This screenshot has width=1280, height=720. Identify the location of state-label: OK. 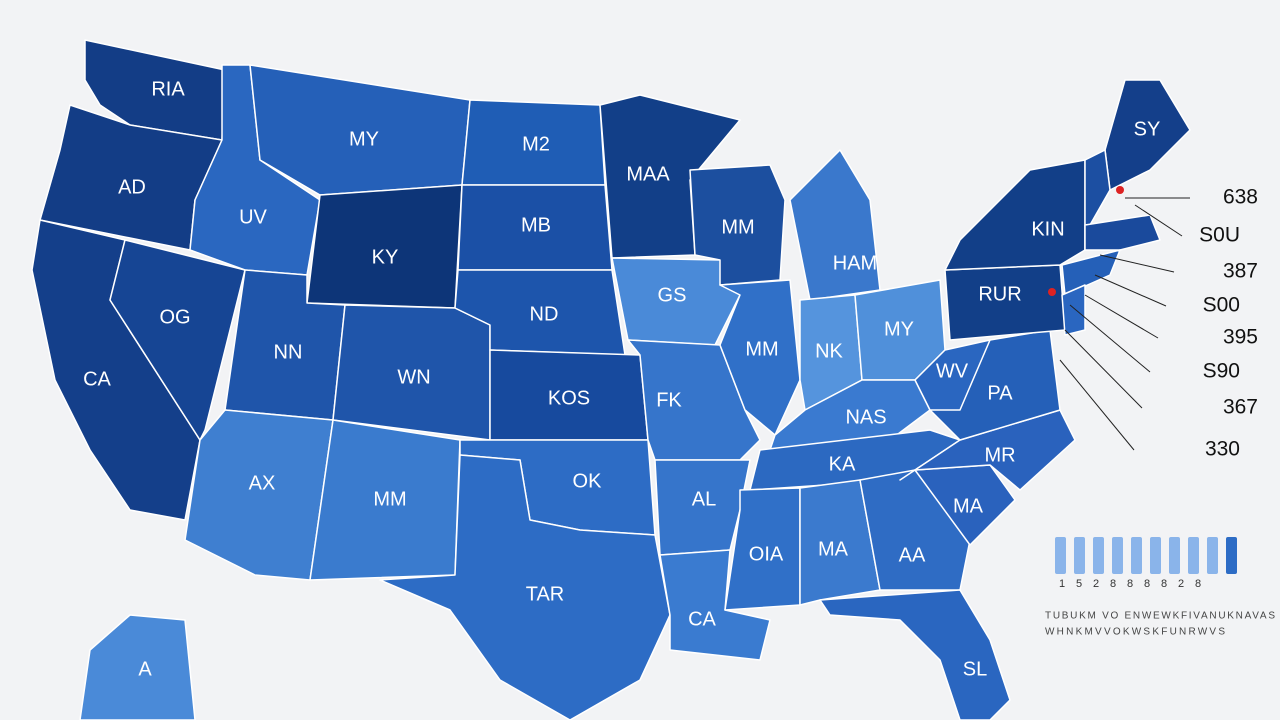
(588, 481).